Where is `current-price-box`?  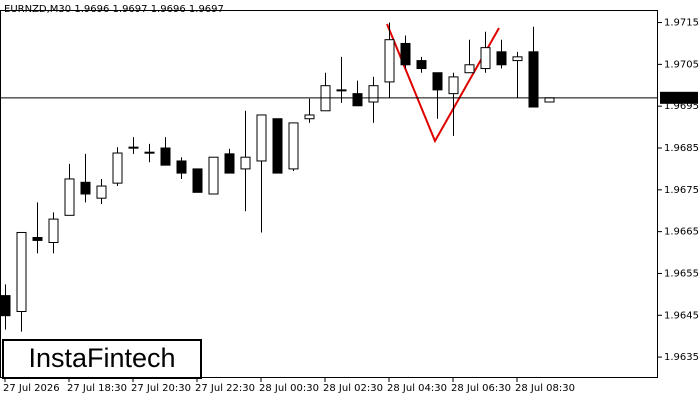 current-price-box is located at coordinates (679, 97).